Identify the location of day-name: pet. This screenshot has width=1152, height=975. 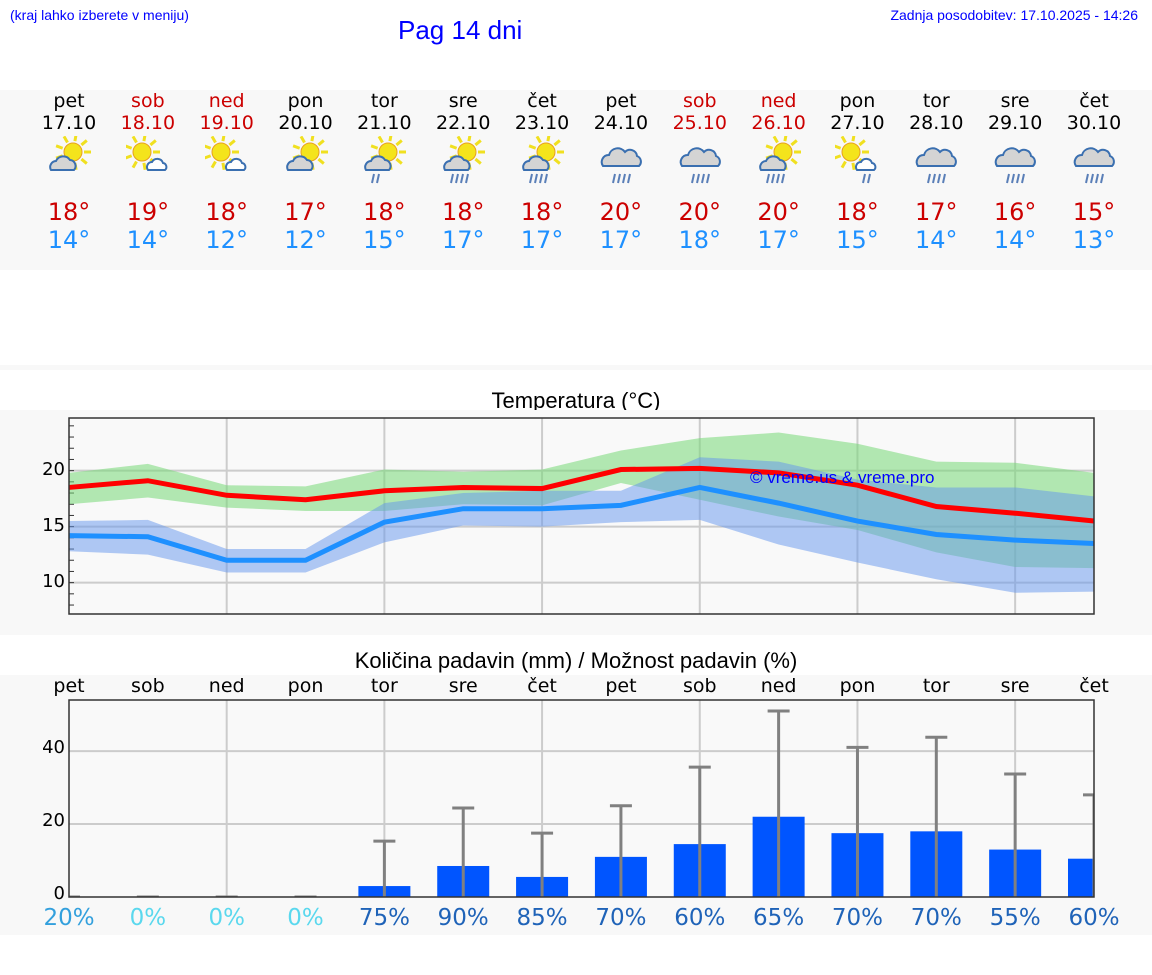
(621, 101).